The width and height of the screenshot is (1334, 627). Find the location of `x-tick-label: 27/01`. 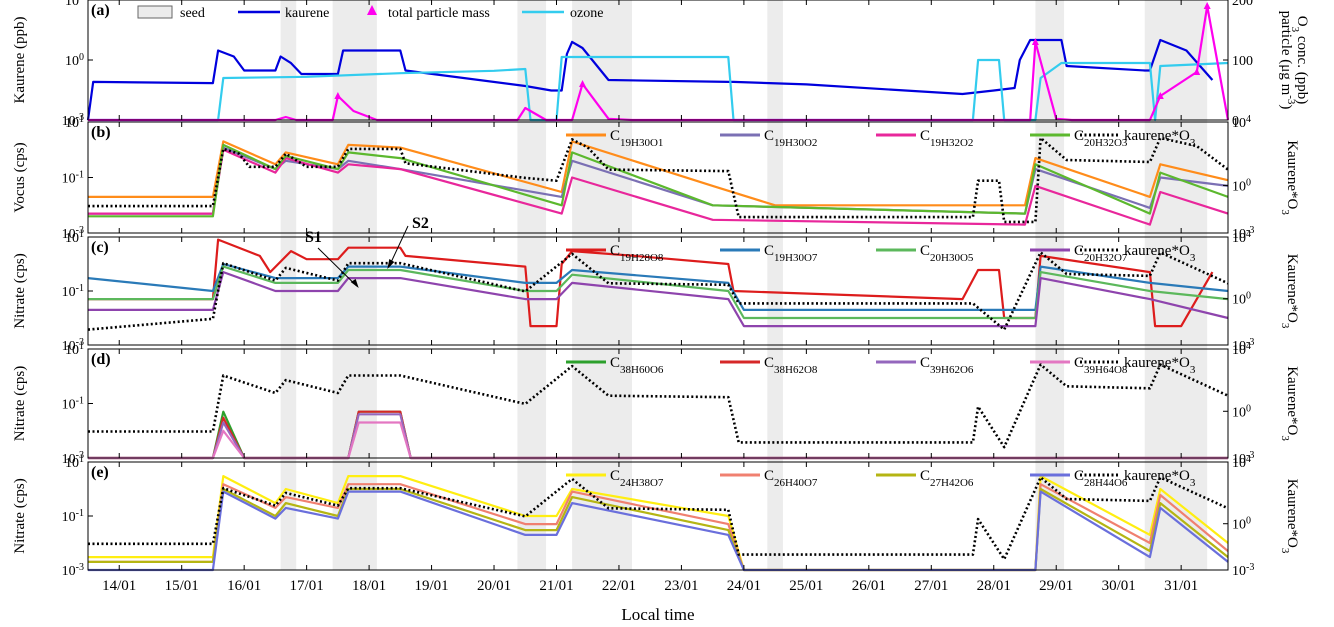

x-tick-label: 27/01 is located at coordinates (931, 586).